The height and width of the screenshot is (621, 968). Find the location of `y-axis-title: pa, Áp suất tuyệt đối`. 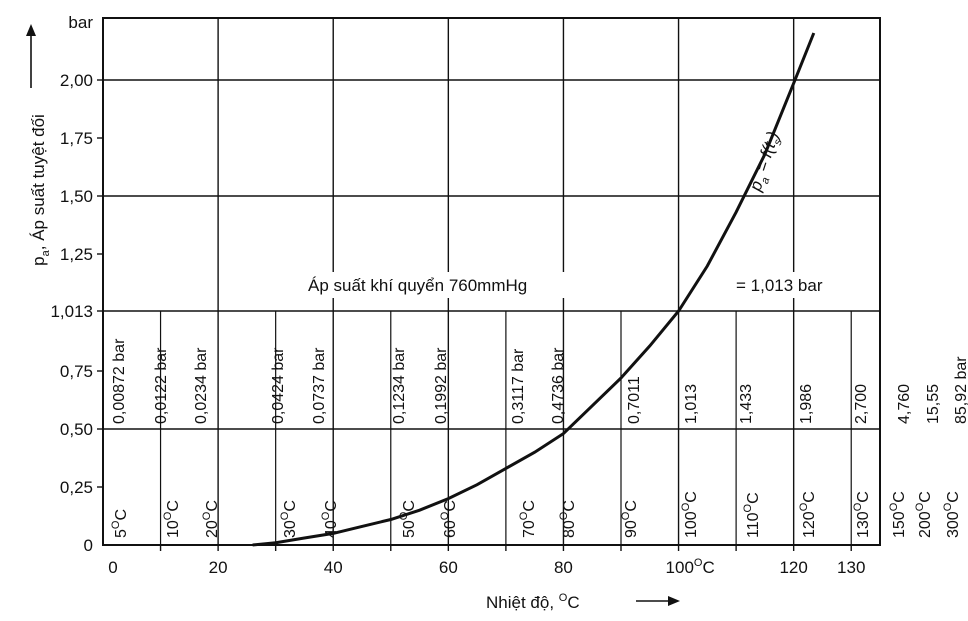

y-axis-title: pa, Áp suất tuyệt đối is located at coordinates (40, 190).